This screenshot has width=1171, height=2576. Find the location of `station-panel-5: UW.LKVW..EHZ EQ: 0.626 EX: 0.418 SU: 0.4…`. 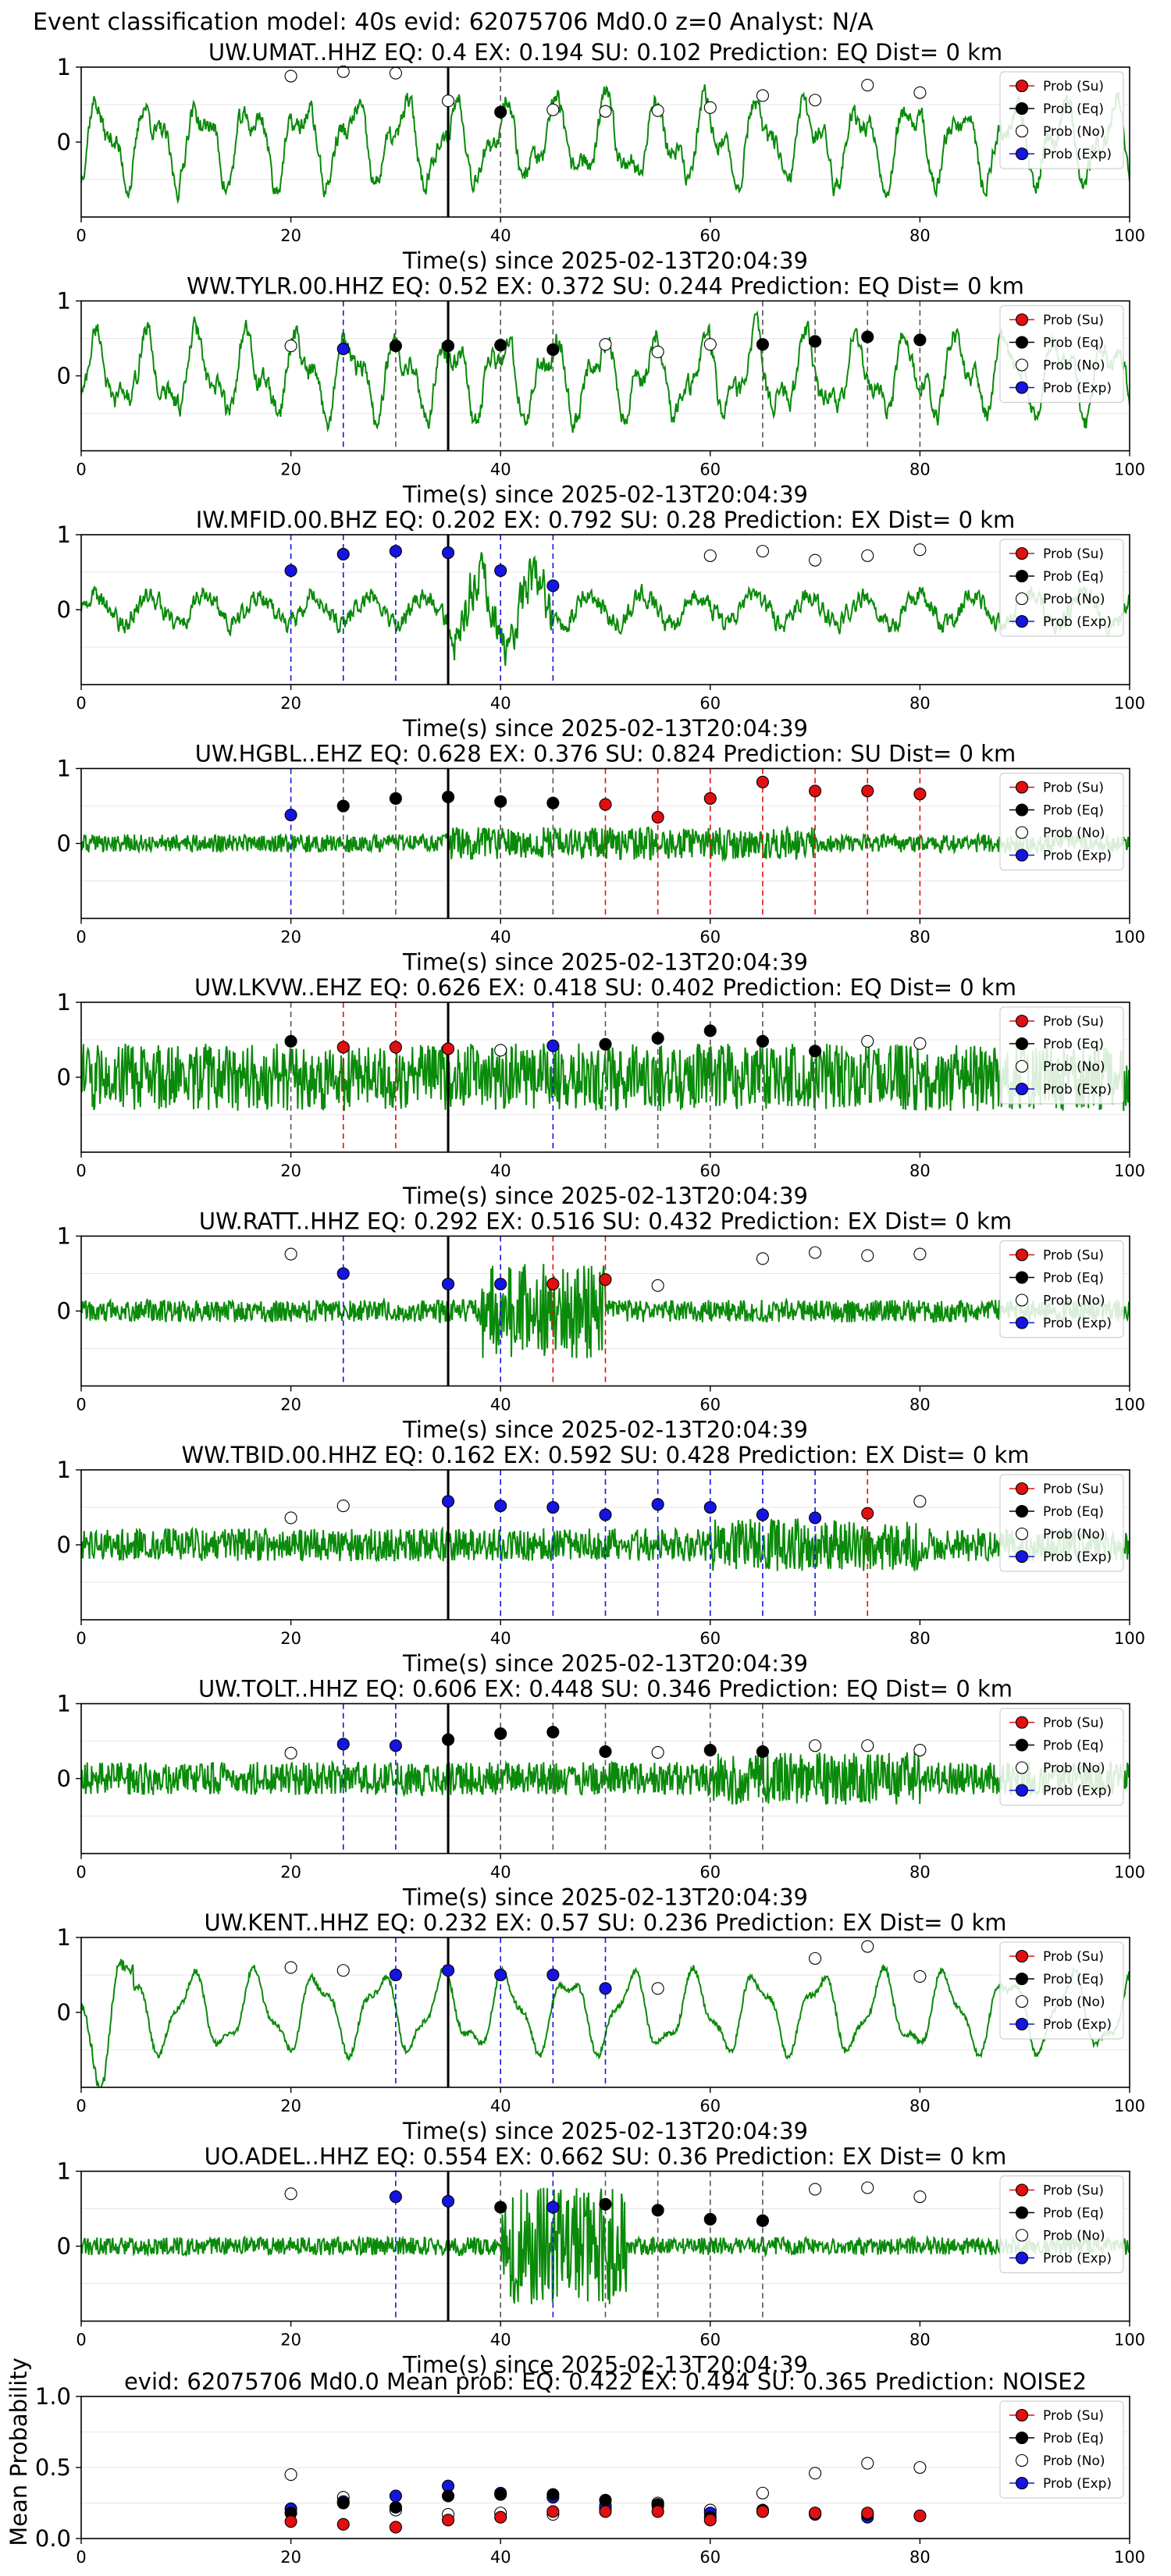

station-panel-5: UW.LKVW..EHZ EQ: 0.626 EX: 0.418 SU: 0.4… is located at coordinates (601, 1091).